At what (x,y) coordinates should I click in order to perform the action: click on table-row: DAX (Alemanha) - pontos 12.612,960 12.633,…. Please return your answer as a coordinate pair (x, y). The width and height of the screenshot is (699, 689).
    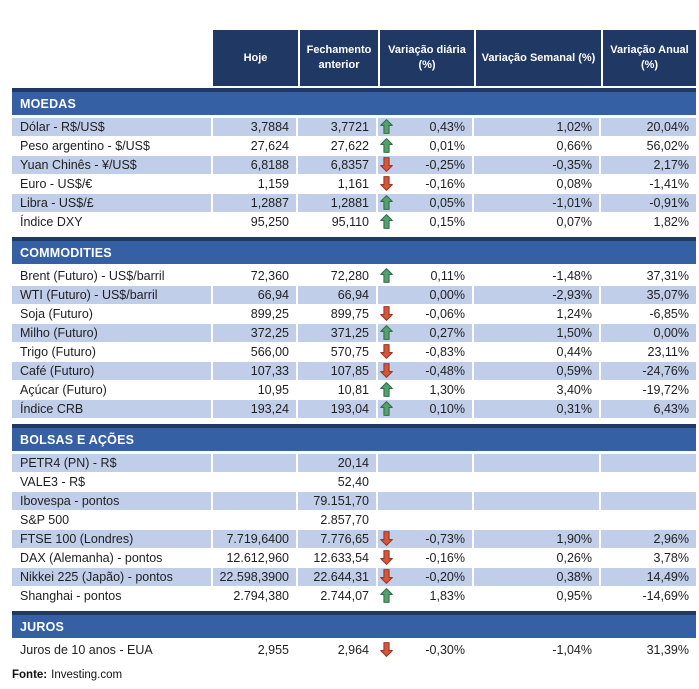
    Looking at the image, I should click on (354, 558).